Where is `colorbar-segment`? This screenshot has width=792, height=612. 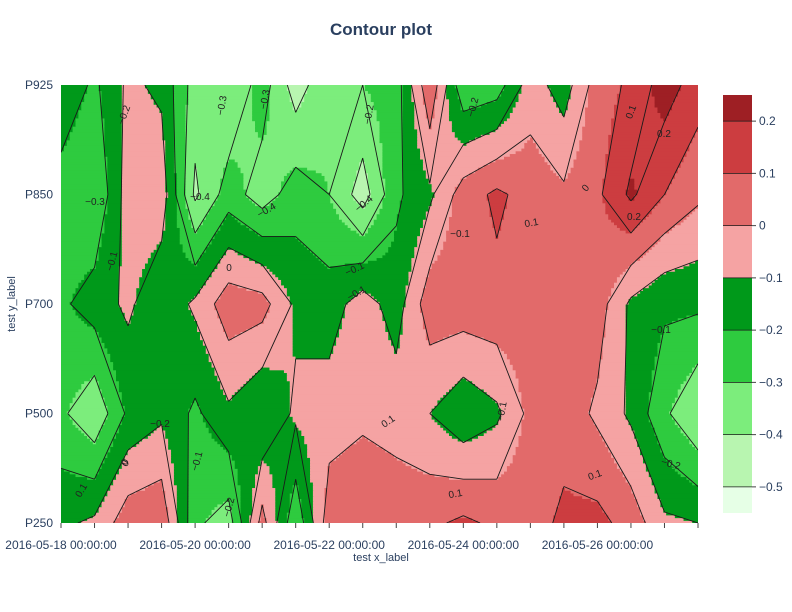 colorbar-segment is located at coordinates (737, 499).